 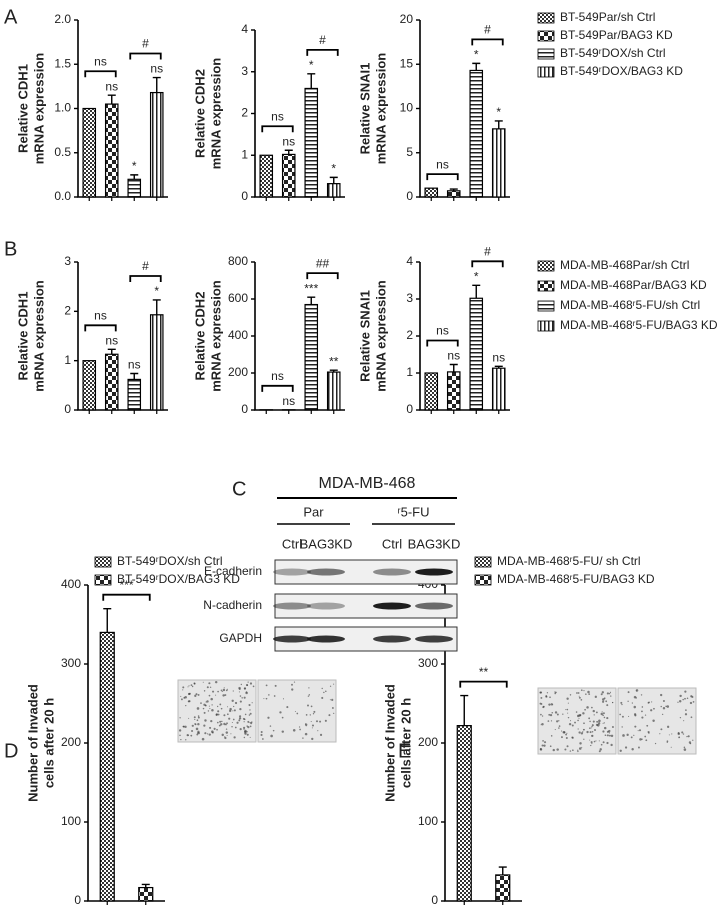 I want to click on comparison-label: ns, so click(x=442, y=164).